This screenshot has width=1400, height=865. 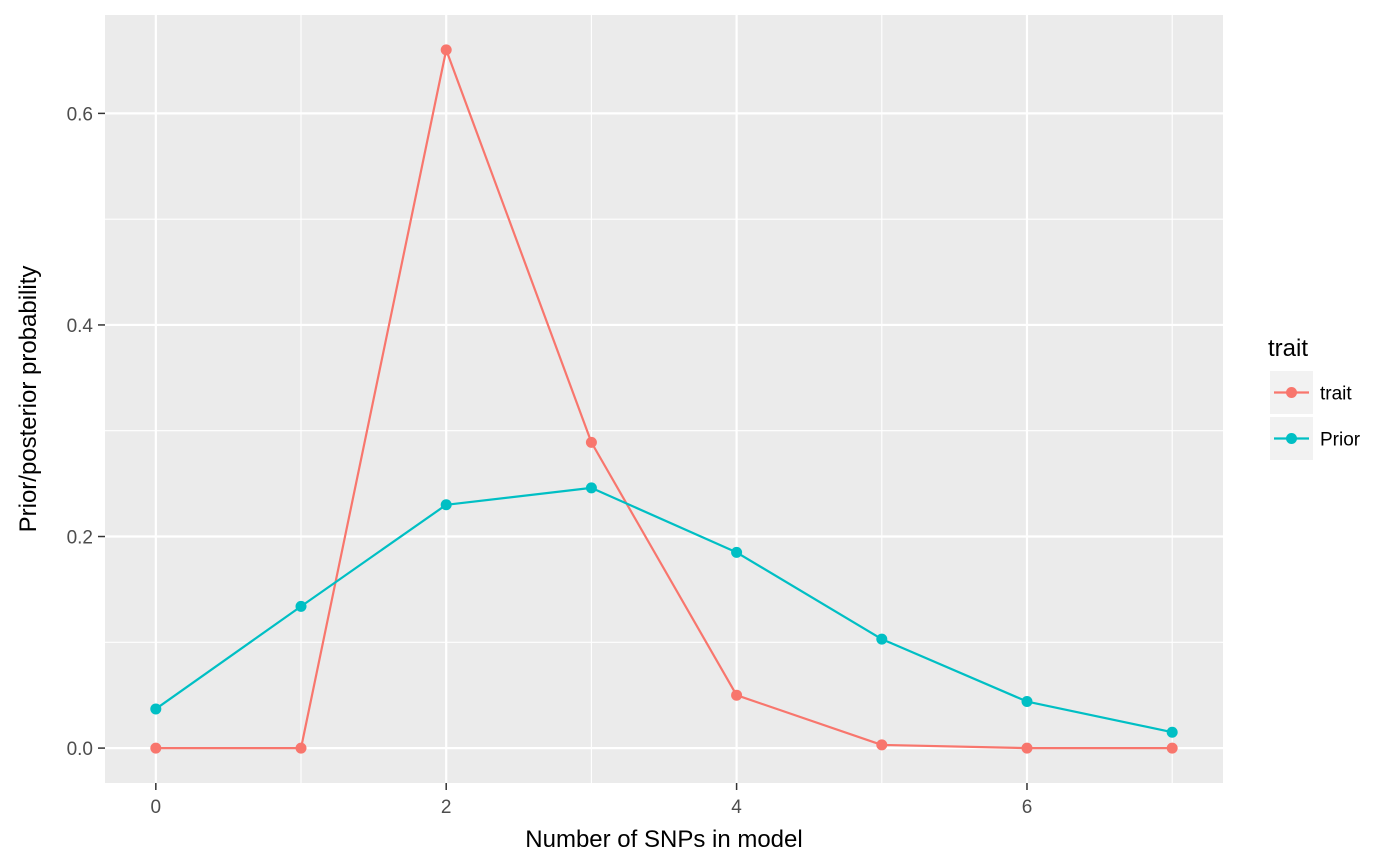 I want to click on x-tick-label: 0, so click(x=156, y=807).